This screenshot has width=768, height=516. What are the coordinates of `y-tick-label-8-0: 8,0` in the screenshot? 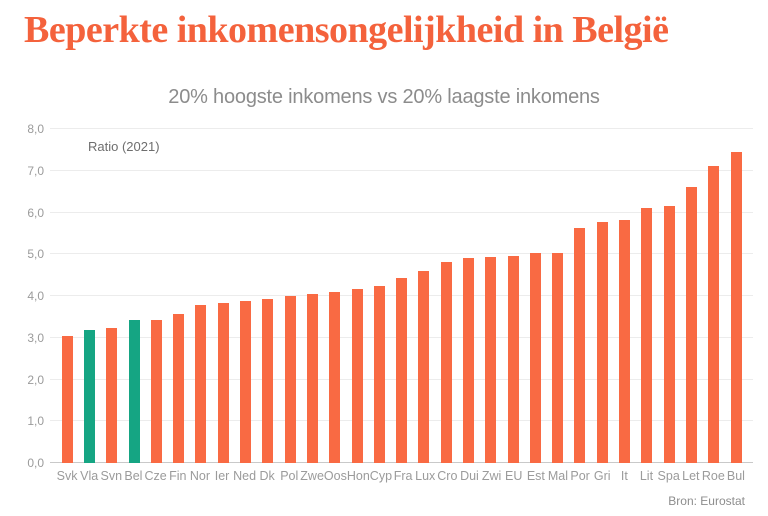 It's located at (35, 129).